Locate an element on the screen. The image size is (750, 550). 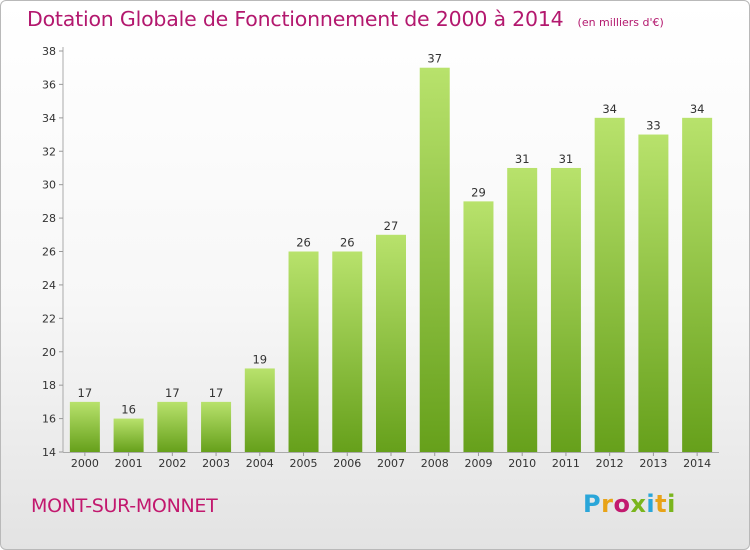
data-label: 27 is located at coordinates (391, 226).